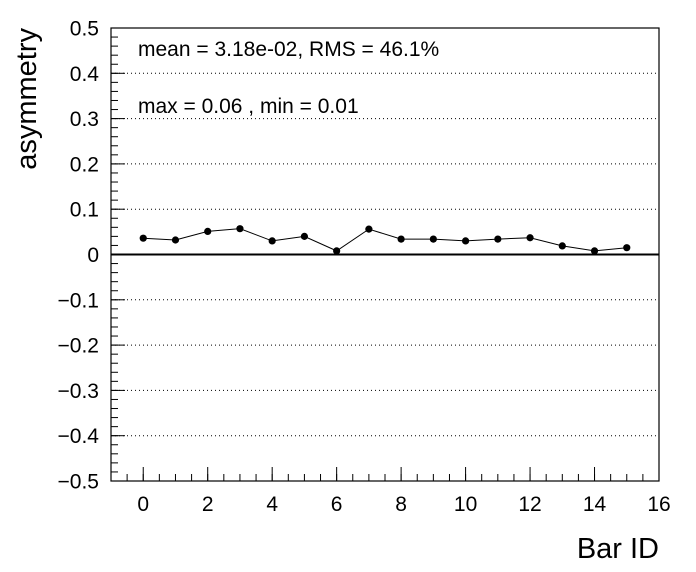 This screenshot has width=696, height=572. I want to click on y-axis-title: asymmetry, so click(27, 99).